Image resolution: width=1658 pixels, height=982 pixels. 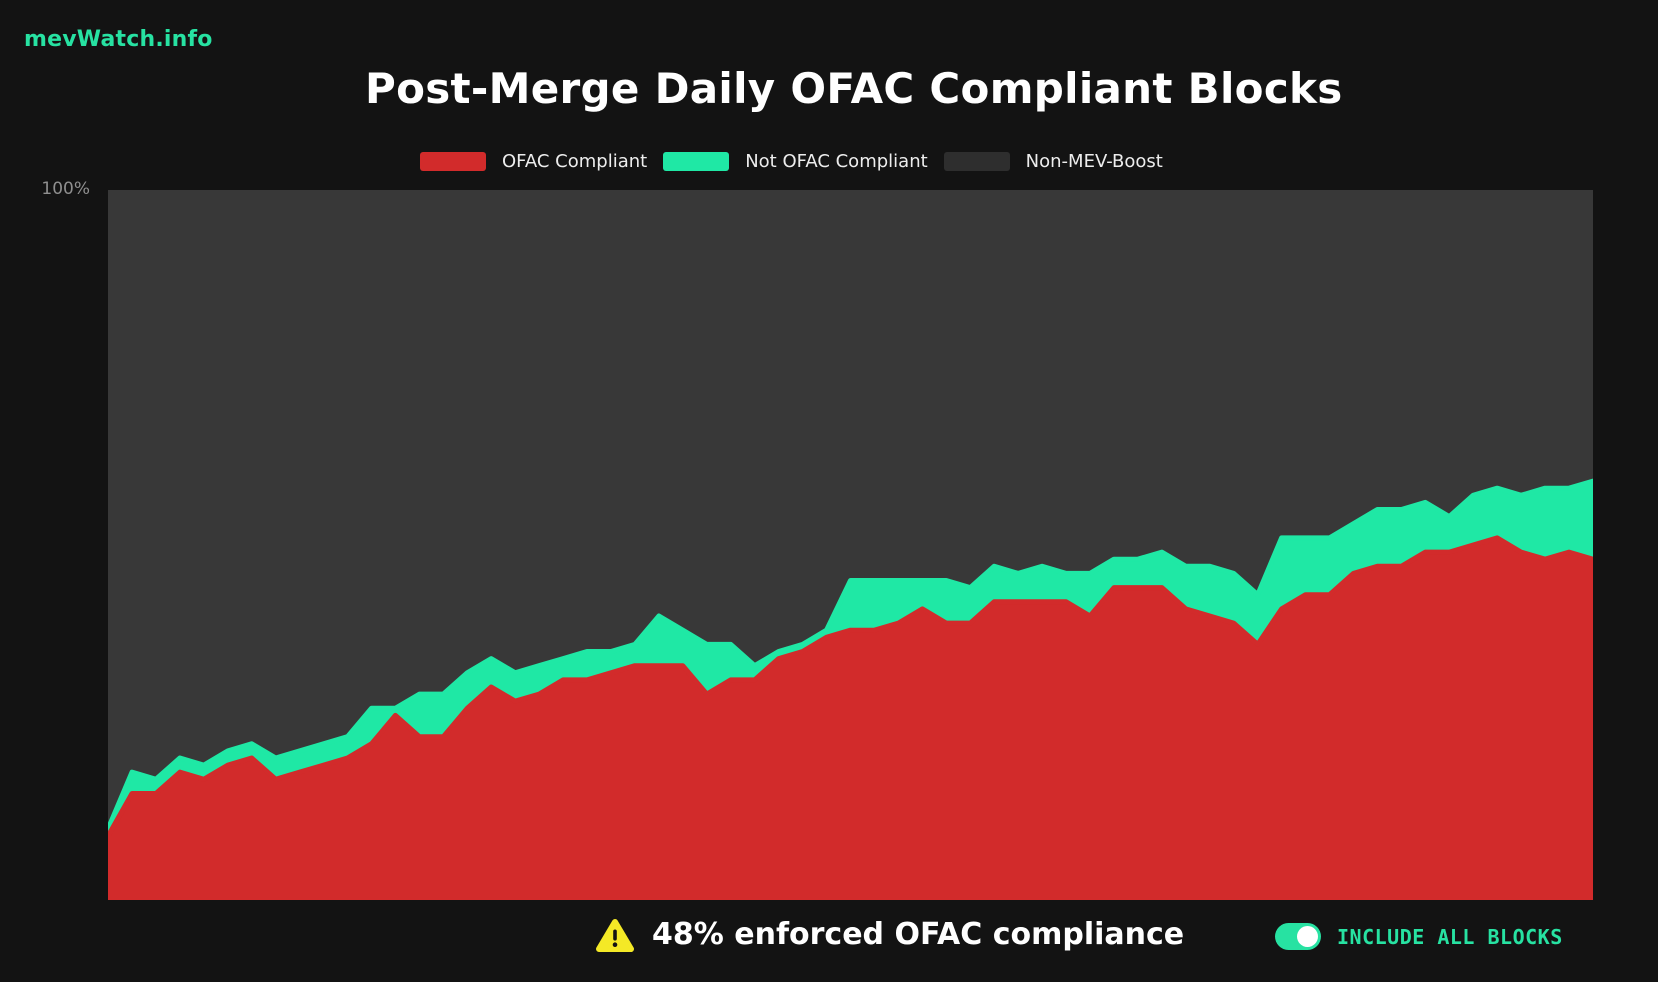 I want to click on compliance-status-message: 48% enforced OFAC compliance, so click(x=918, y=934).